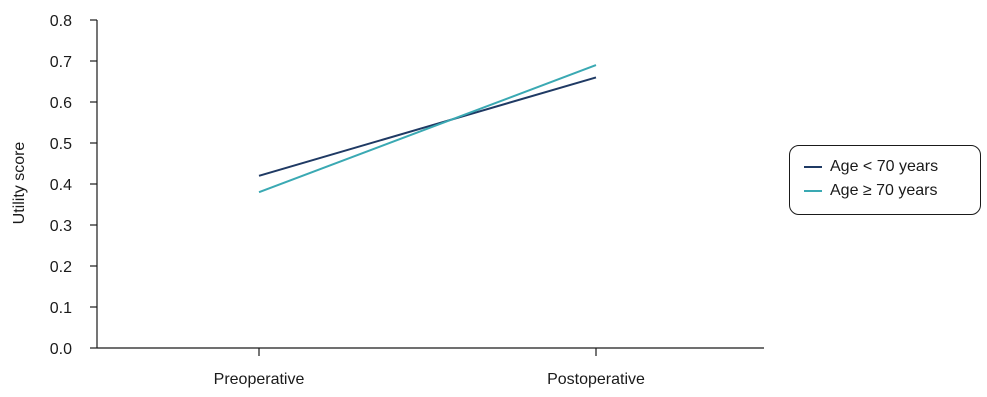 This screenshot has height=397, width=987. I want to click on x-tick-label: Preoperative, so click(259, 379).